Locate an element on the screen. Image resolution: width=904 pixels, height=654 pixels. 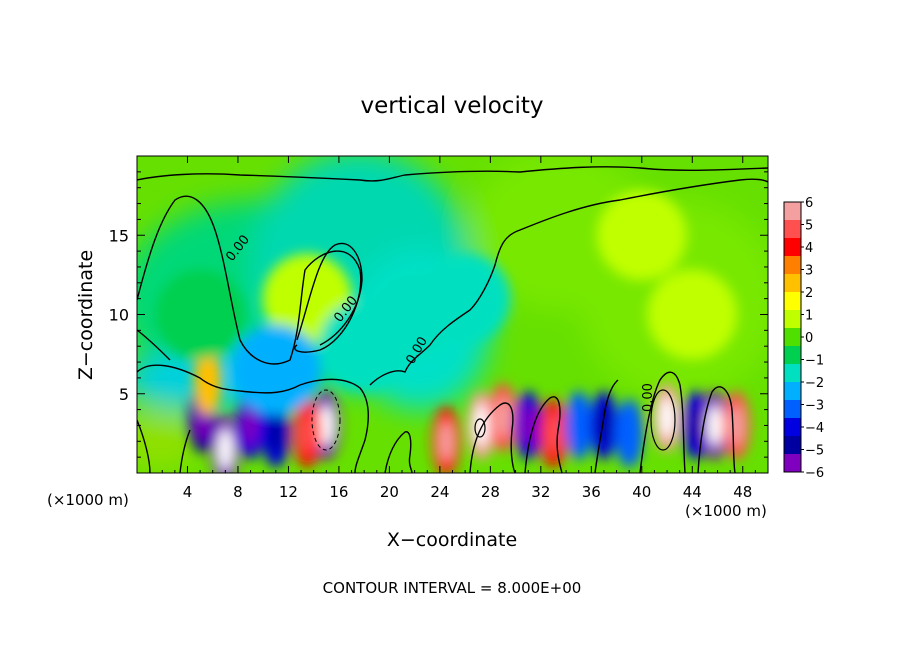
y-axis-label: Z−coordinate is located at coordinates (86, 315).